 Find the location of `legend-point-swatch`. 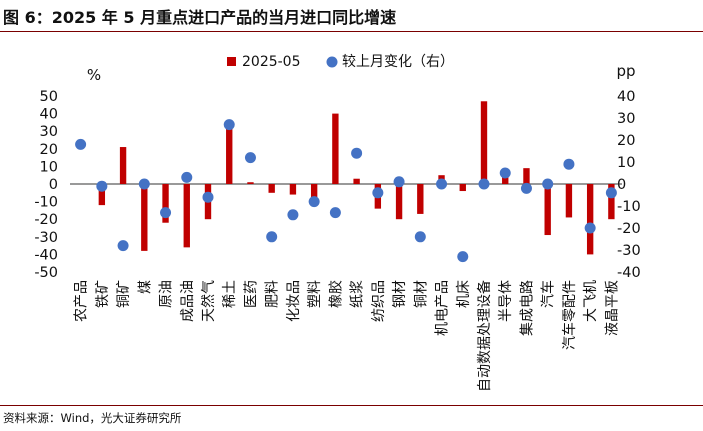

legend-point-swatch is located at coordinates (332, 62).